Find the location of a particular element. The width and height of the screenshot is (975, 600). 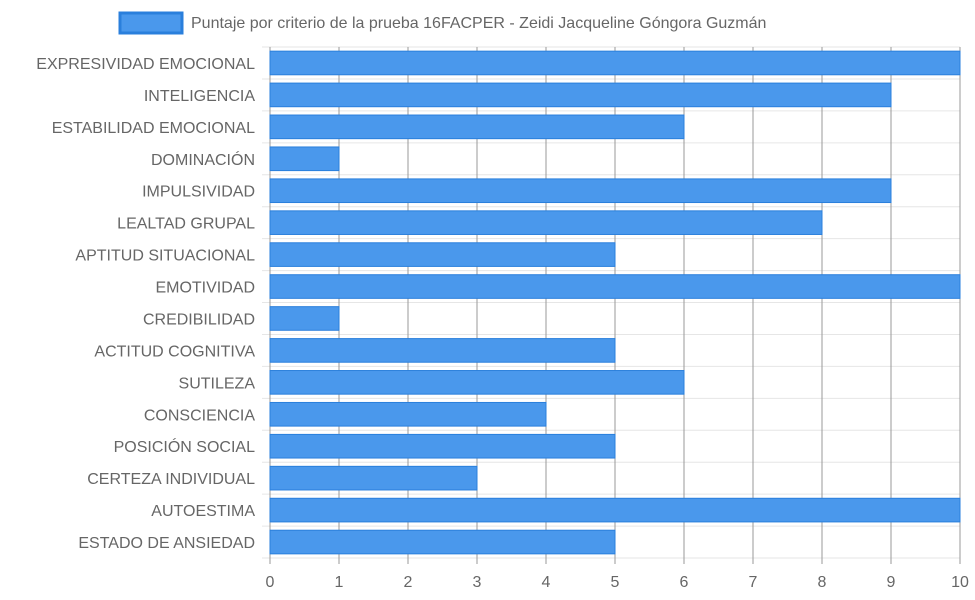

x-tick-label: 10 is located at coordinates (960, 582).